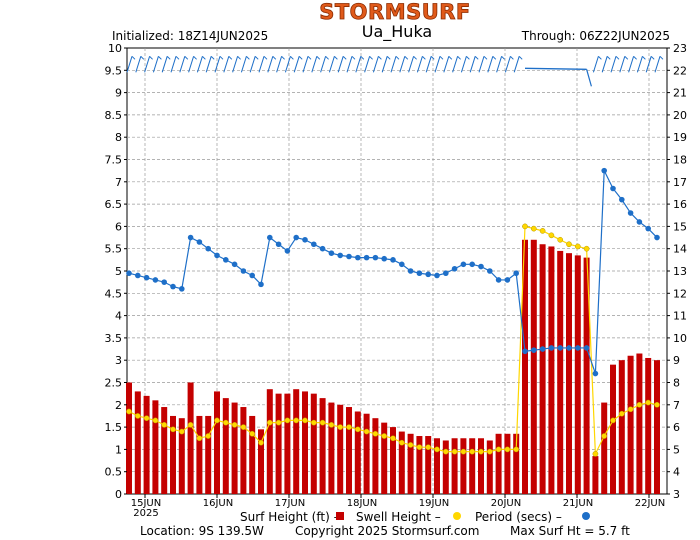 The height and width of the screenshot is (540, 700). What do you see at coordinates (555, 68) in the screenshot?
I see `wind-calm-segment` at bounding box center [555, 68].